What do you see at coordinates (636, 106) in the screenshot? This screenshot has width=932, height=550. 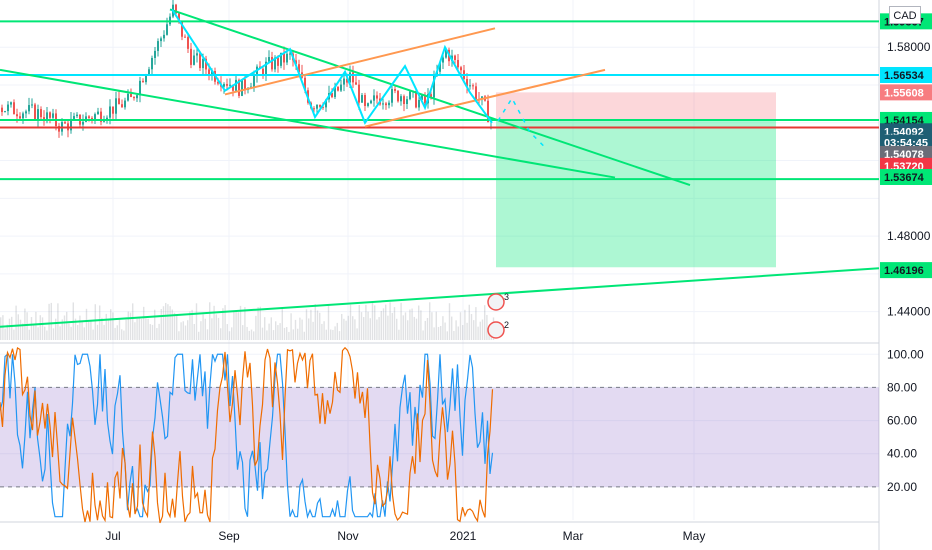 I see `stop-loss-zone` at bounding box center [636, 106].